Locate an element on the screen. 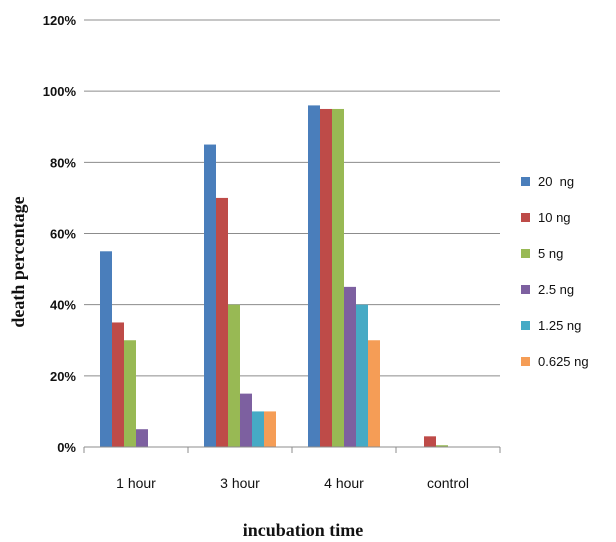  y-tick-label: 80% is located at coordinates (63, 162).